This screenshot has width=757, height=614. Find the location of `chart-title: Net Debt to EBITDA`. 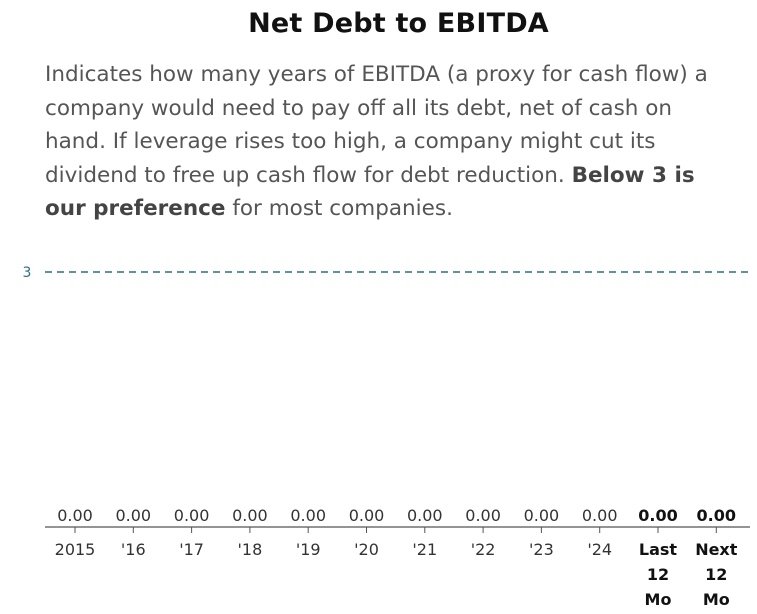

chart-title: Net Debt to EBITDA is located at coordinates (398, 23).